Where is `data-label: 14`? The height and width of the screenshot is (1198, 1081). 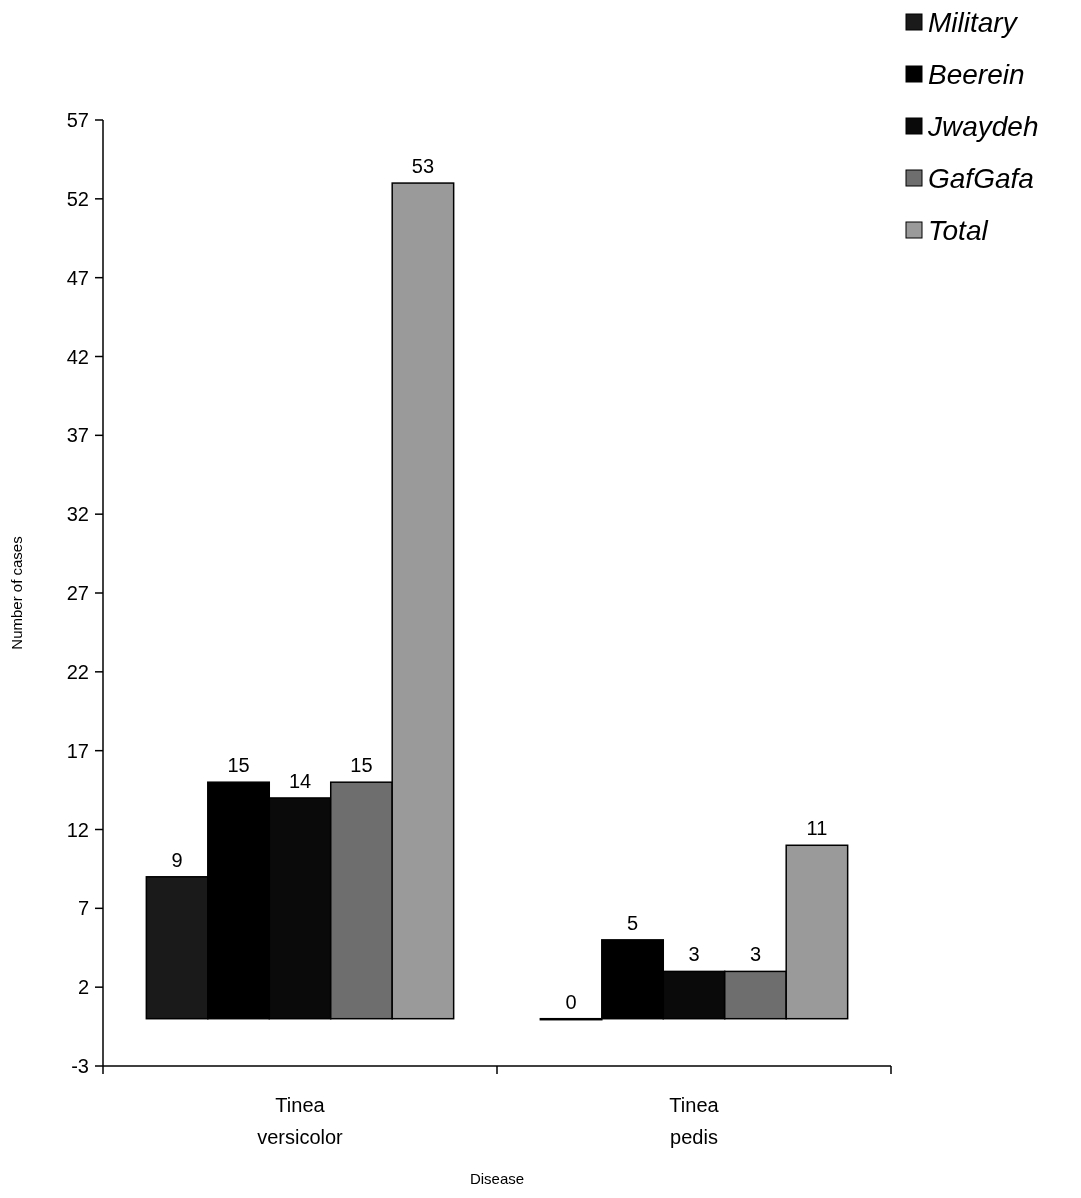
data-label: 14 is located at coordinates (300, 780).